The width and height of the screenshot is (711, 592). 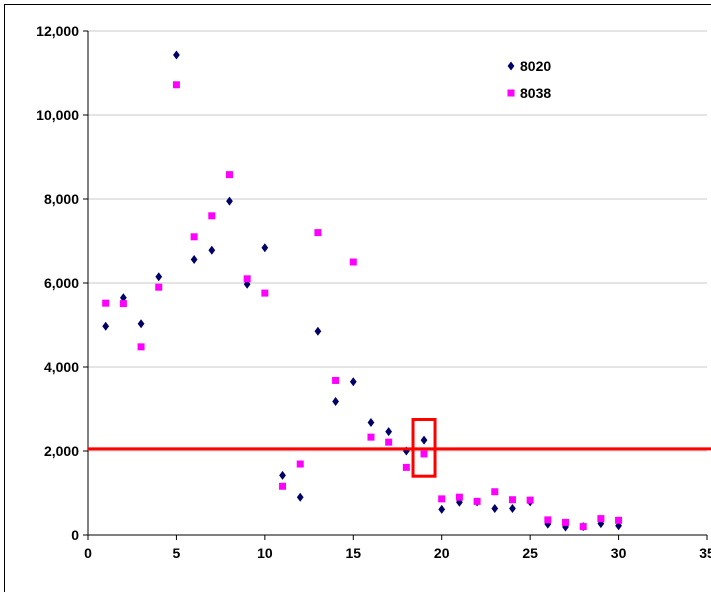 What do you see at coordinates (353, 553) in the screenshot?
I see `x-tick-label: 15` at bounding box center [353, 553].